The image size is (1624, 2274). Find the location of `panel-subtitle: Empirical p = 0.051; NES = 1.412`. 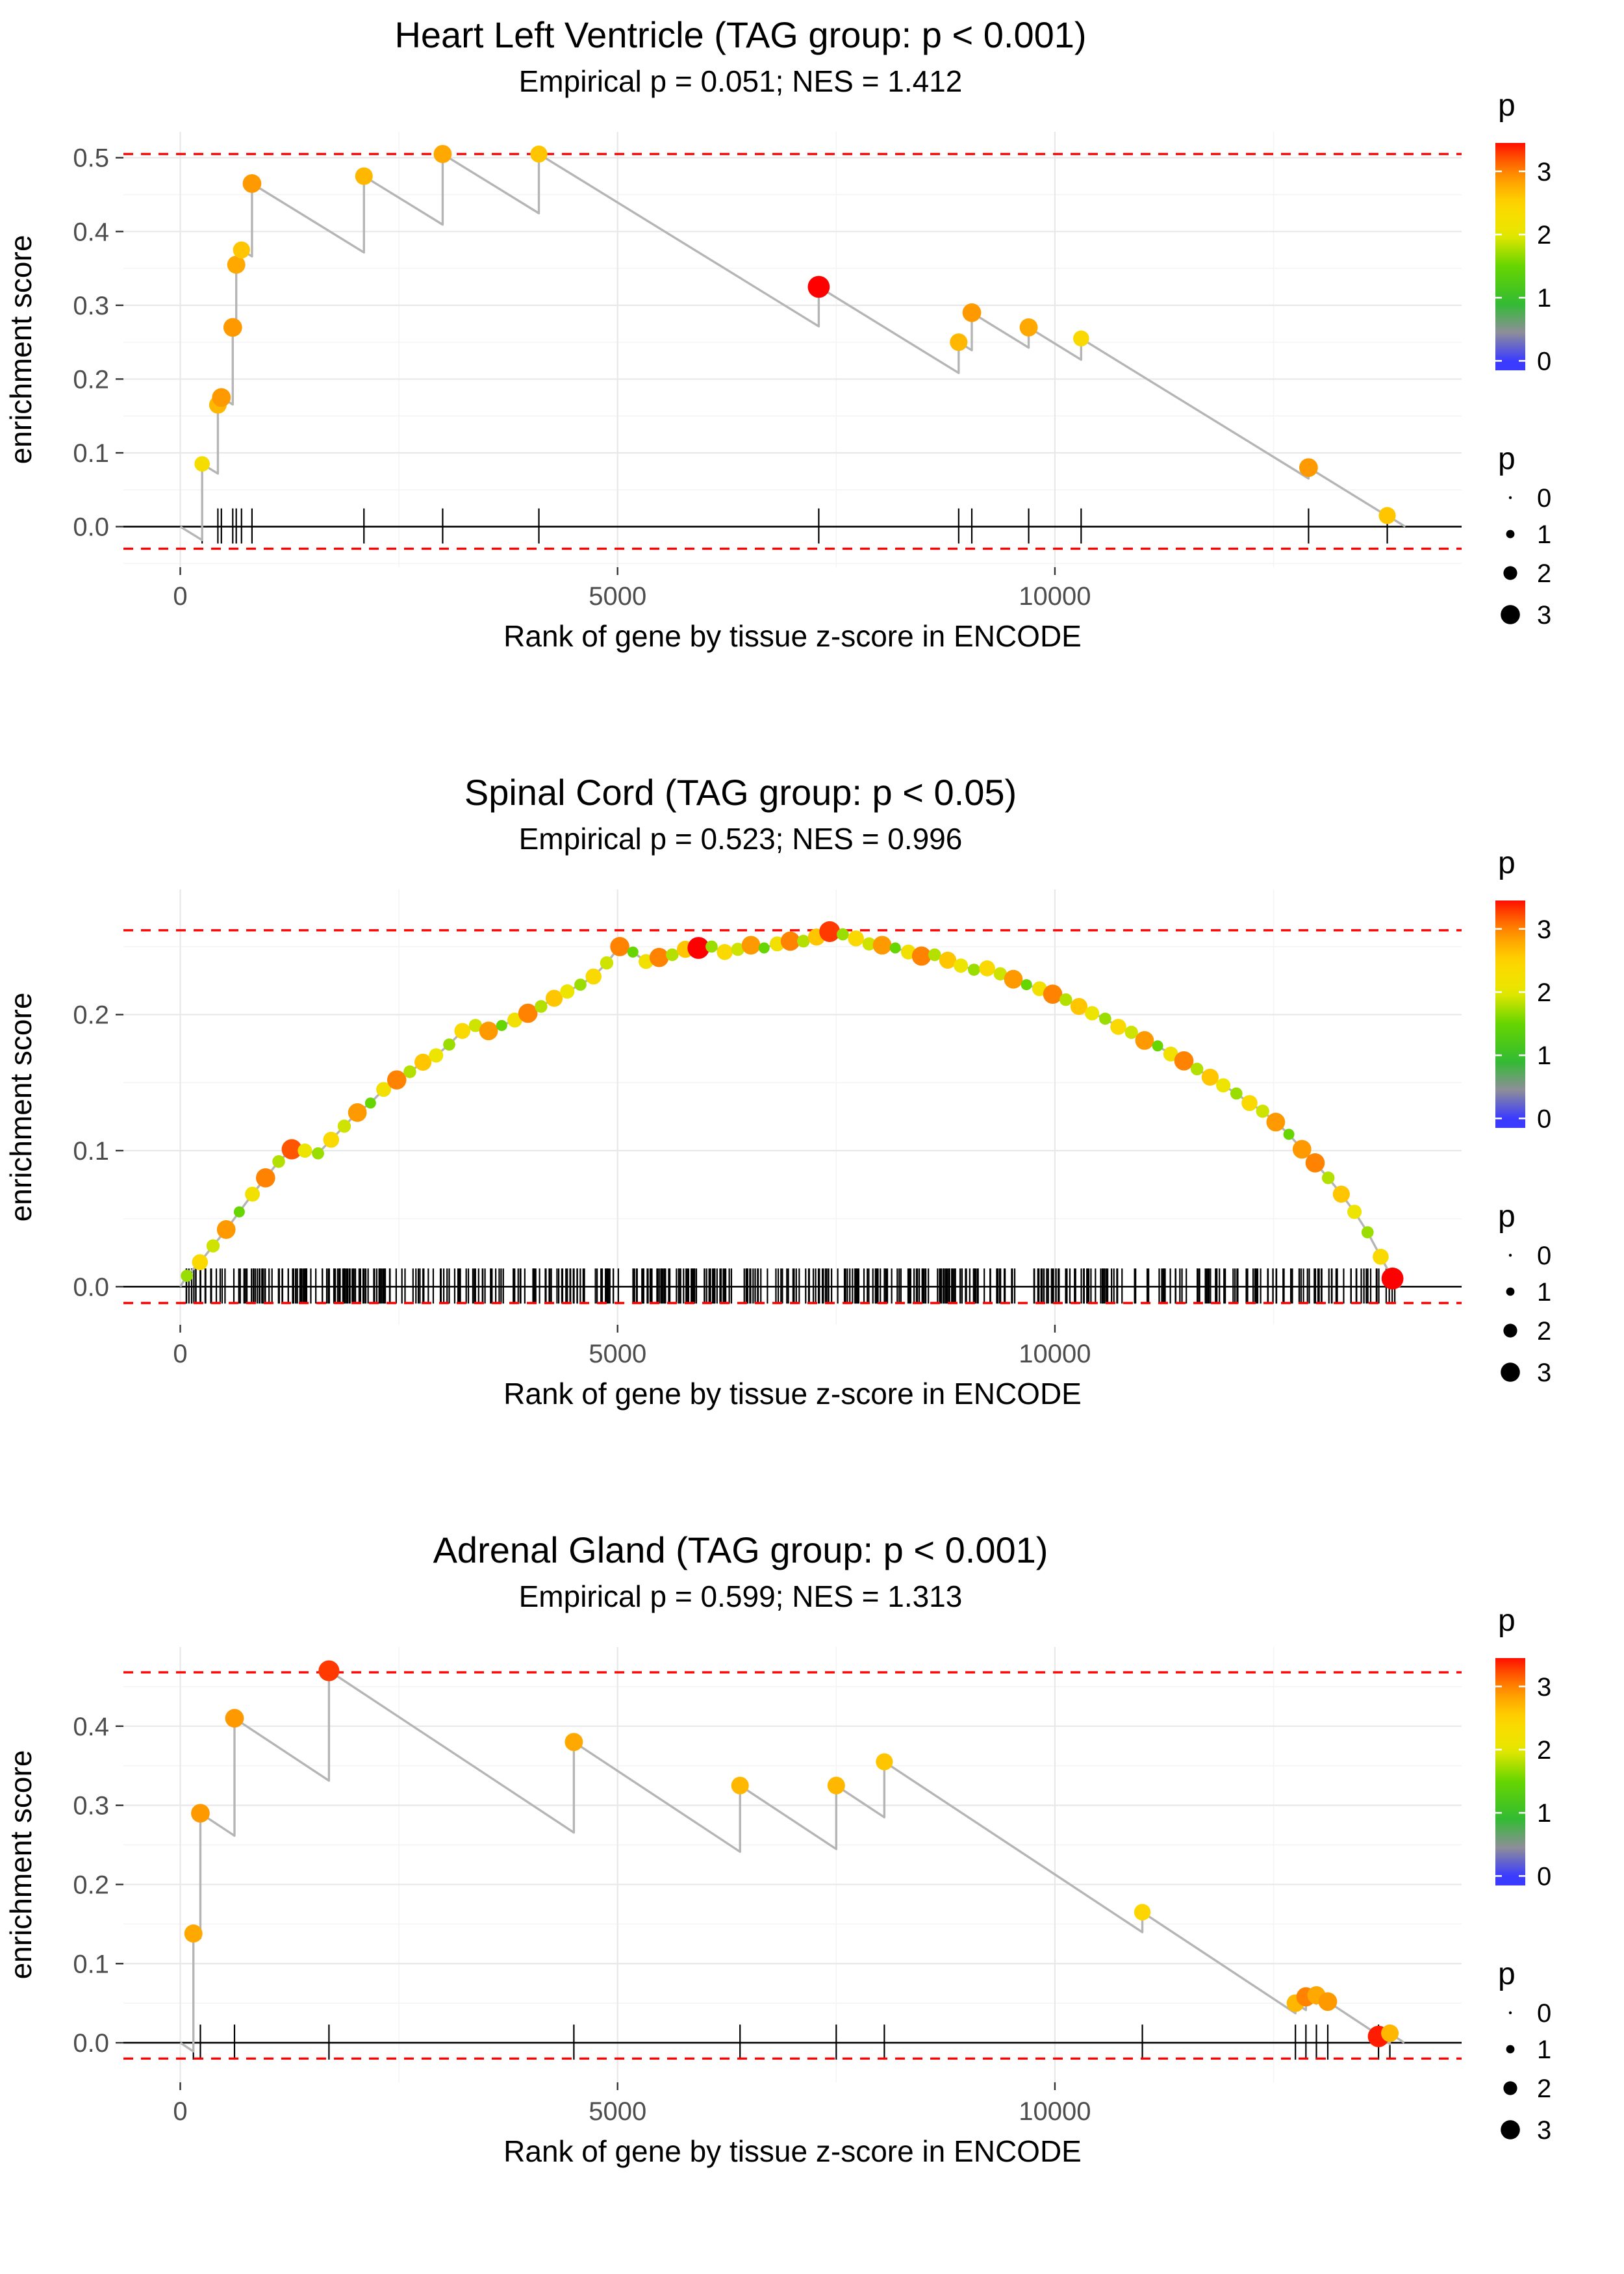

panel-subtitle: Empirical p = 0.051; NES = 1.412 is located at coordinates (740, 81).